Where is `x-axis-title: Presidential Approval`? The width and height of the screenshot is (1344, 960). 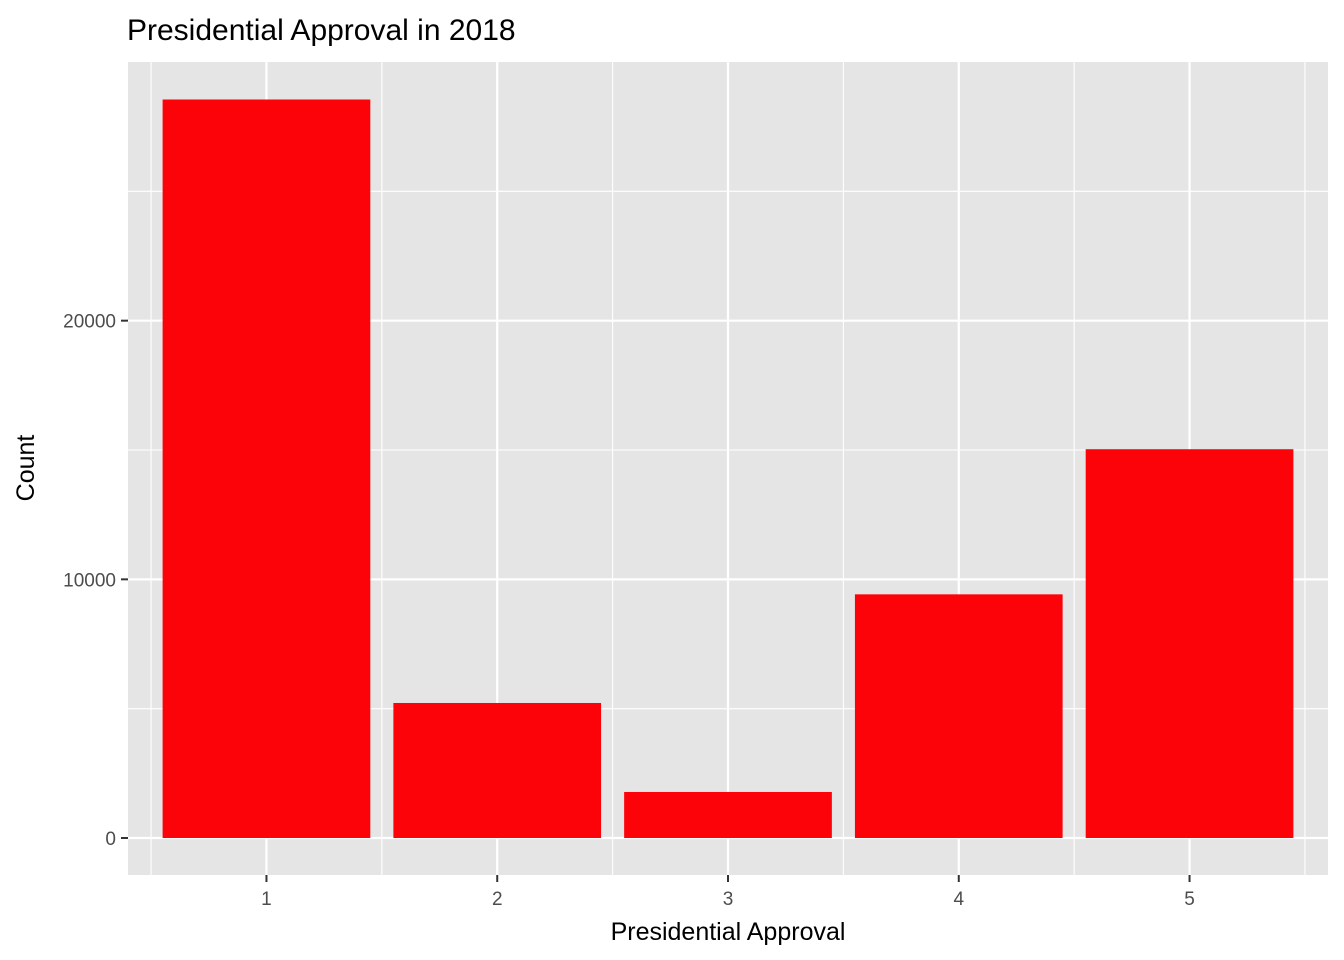
x-axis-title: Presidential Approval is located at coordinates (728, 932).